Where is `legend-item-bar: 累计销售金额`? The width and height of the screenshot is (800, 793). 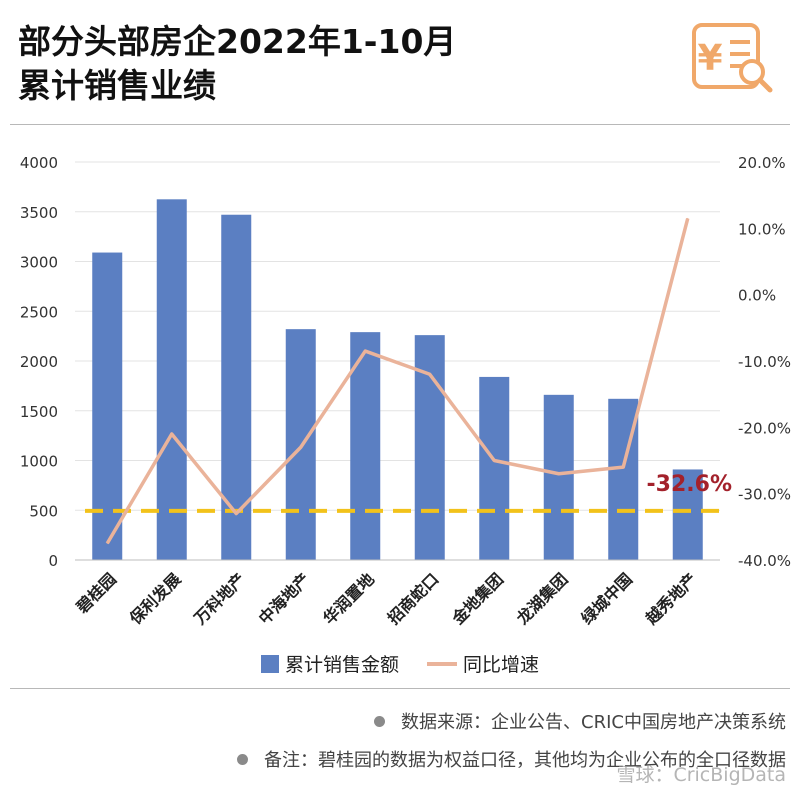
legend-item-bar: 累计销售金额 is located at coordinates (329, 663).